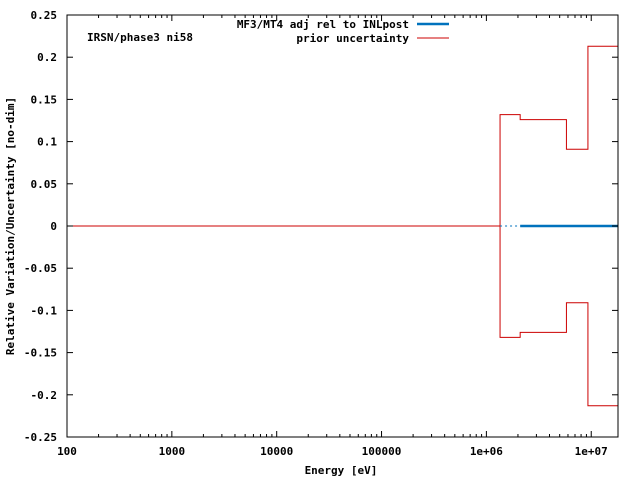 This screenshot has height=480, width=640. Describe the element at coordinates (140, 37) in the screenshot. I see `chart-annotation: IRSN/phase3 ni58` at that location.